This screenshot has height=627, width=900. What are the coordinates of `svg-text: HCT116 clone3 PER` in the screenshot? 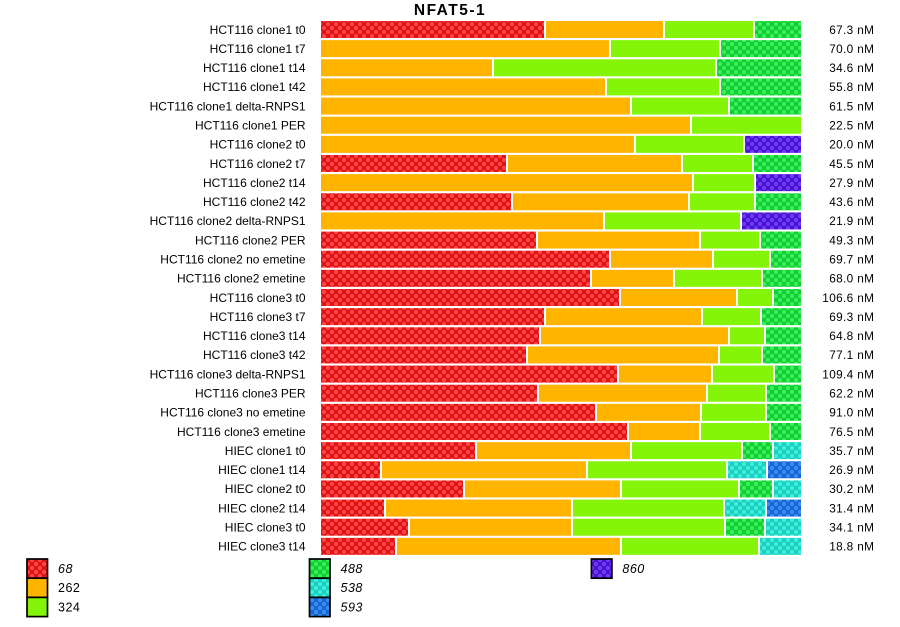 It's located at (250, 394).